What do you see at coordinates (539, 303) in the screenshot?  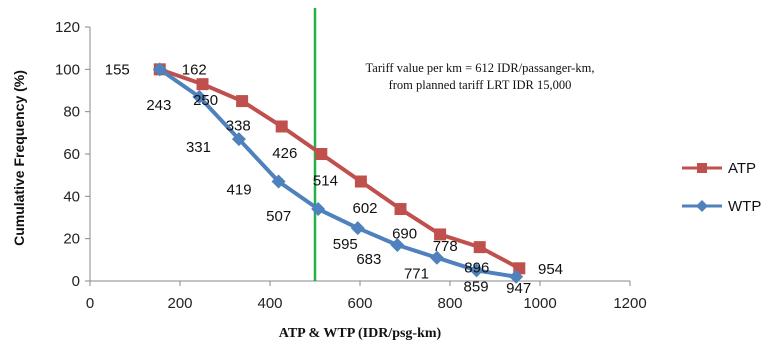 I see `x-tick-label: 1000` at bounding box center [539, 303].